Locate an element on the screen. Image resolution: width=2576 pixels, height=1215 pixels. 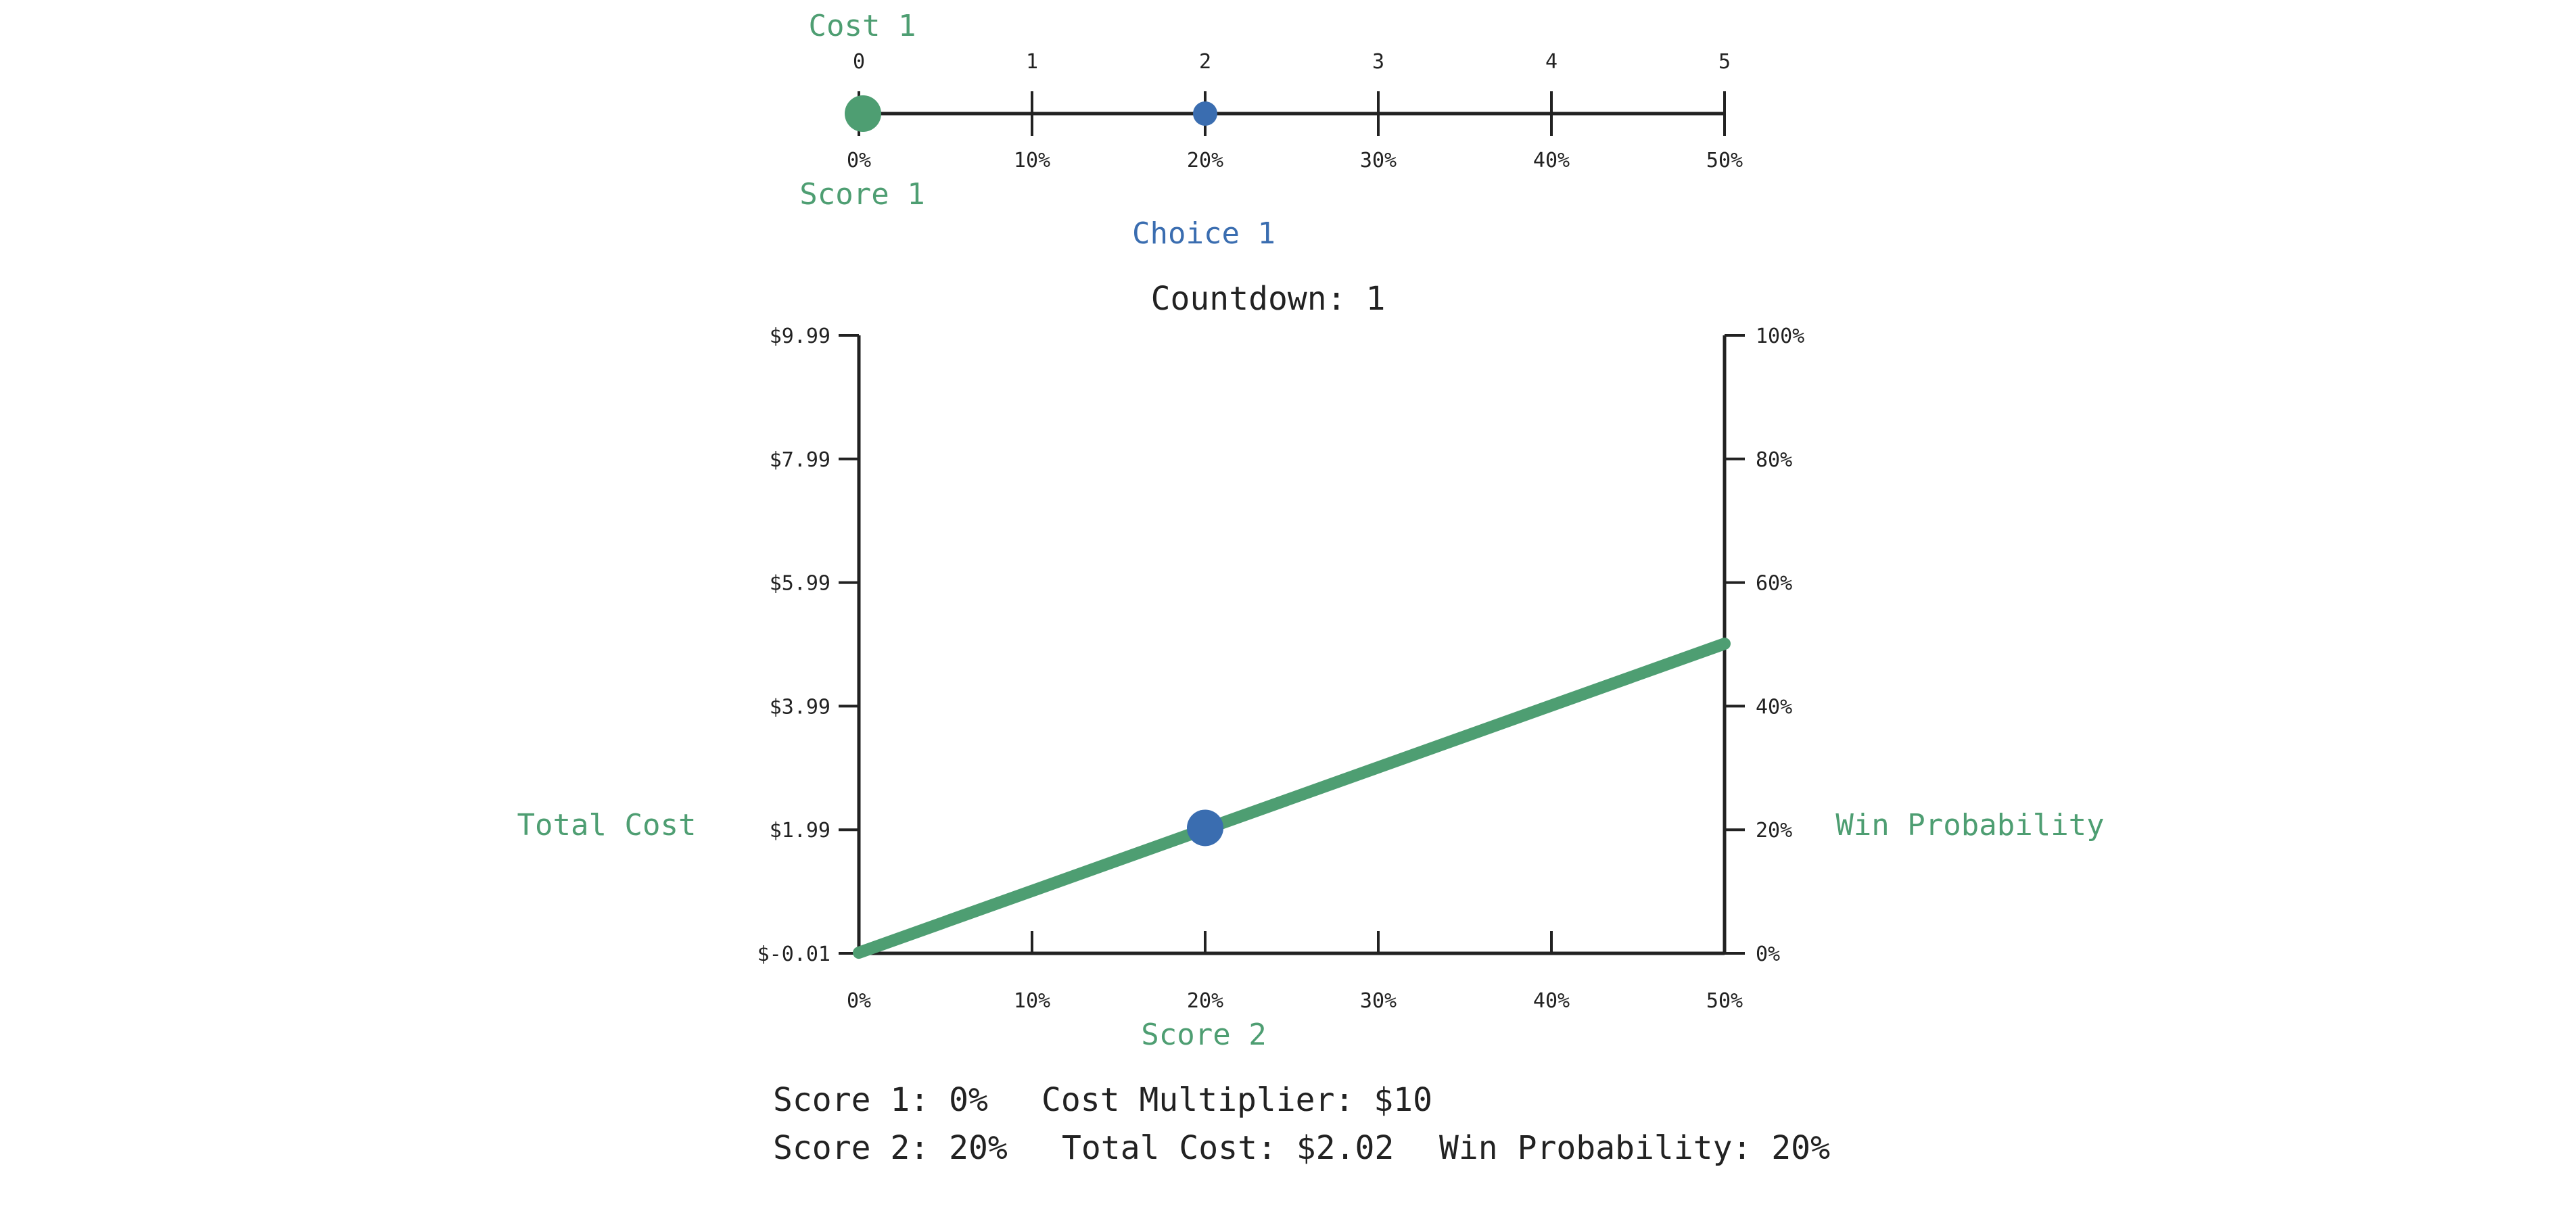
cost-tick-label: 2 is located at coordinates (1205, 62).